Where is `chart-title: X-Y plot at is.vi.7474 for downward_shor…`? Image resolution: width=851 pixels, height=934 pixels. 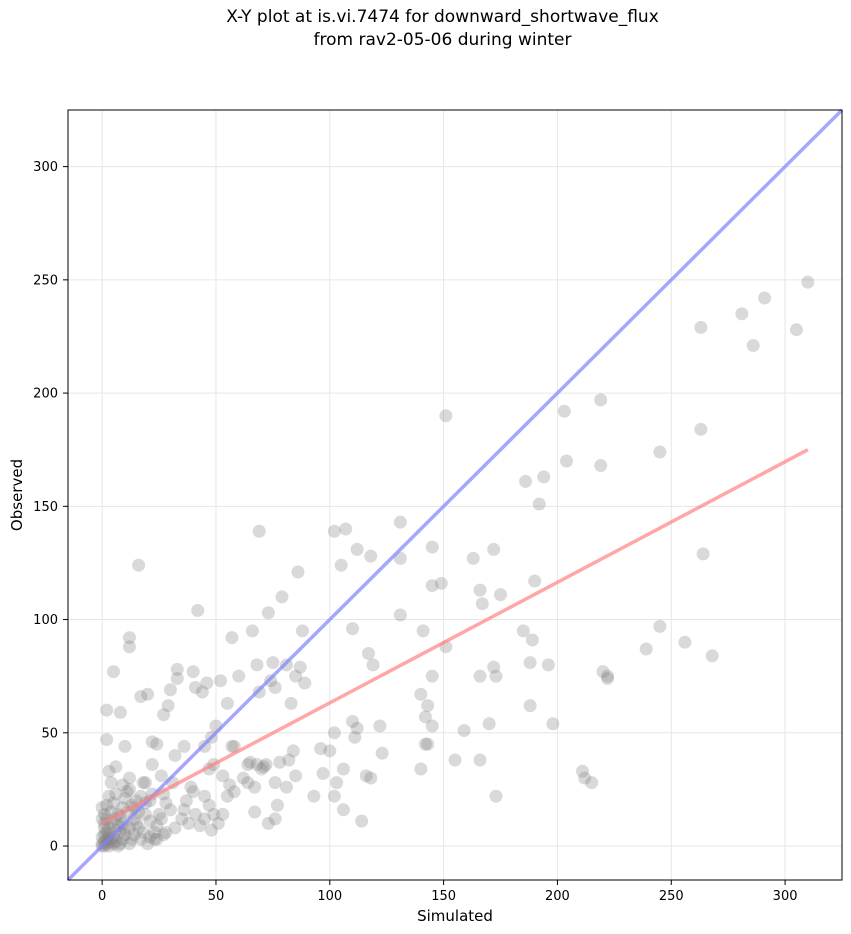
chart-title: X-Y plot at is.vi.7474 for downward_shor… is located at coordinates (425, 29).